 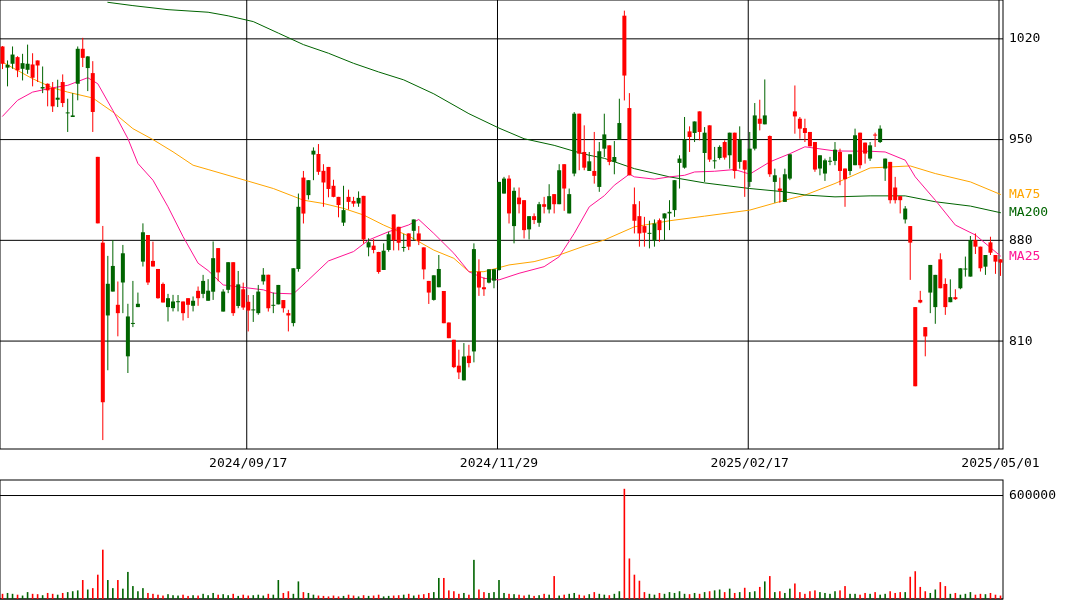 What do you see at coordinates (1025, 38) in the screenshot?
I see `y-tick-label: 1020` at bounding box center [1025, 38].